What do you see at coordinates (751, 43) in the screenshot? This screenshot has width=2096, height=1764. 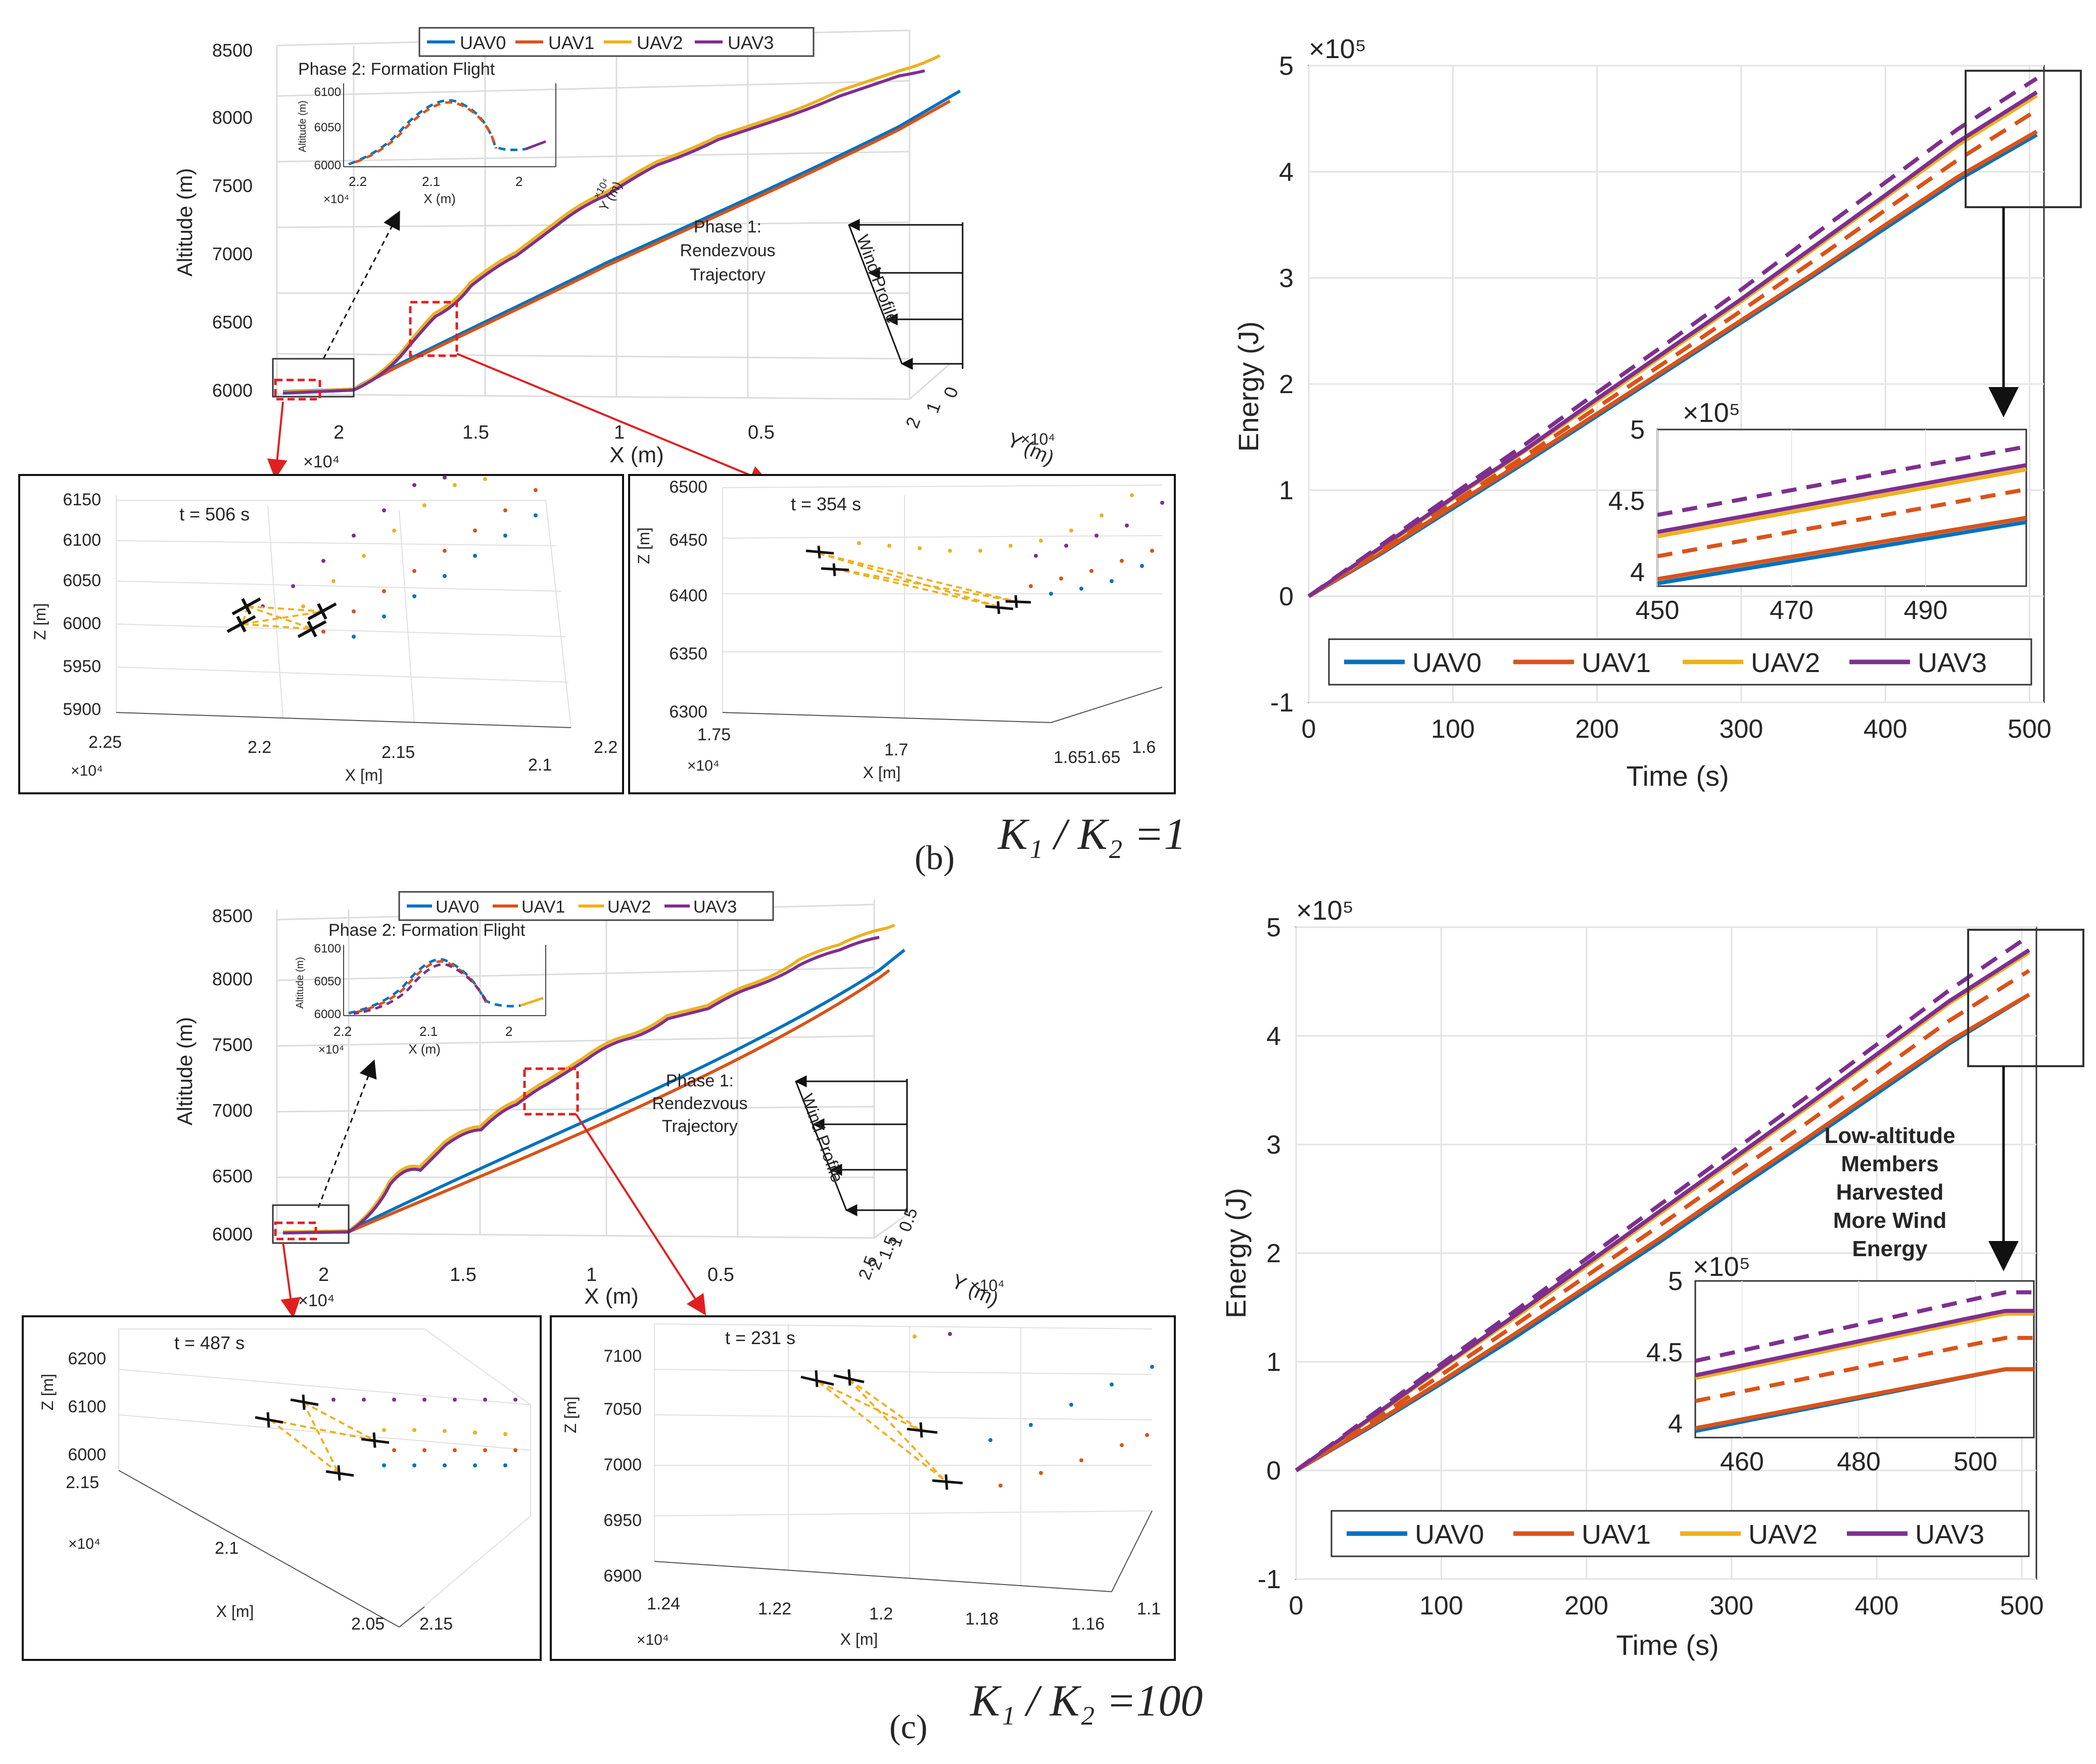 I see `traj-b-legend-uav3: UAV3` at bounding box center [751, 43].